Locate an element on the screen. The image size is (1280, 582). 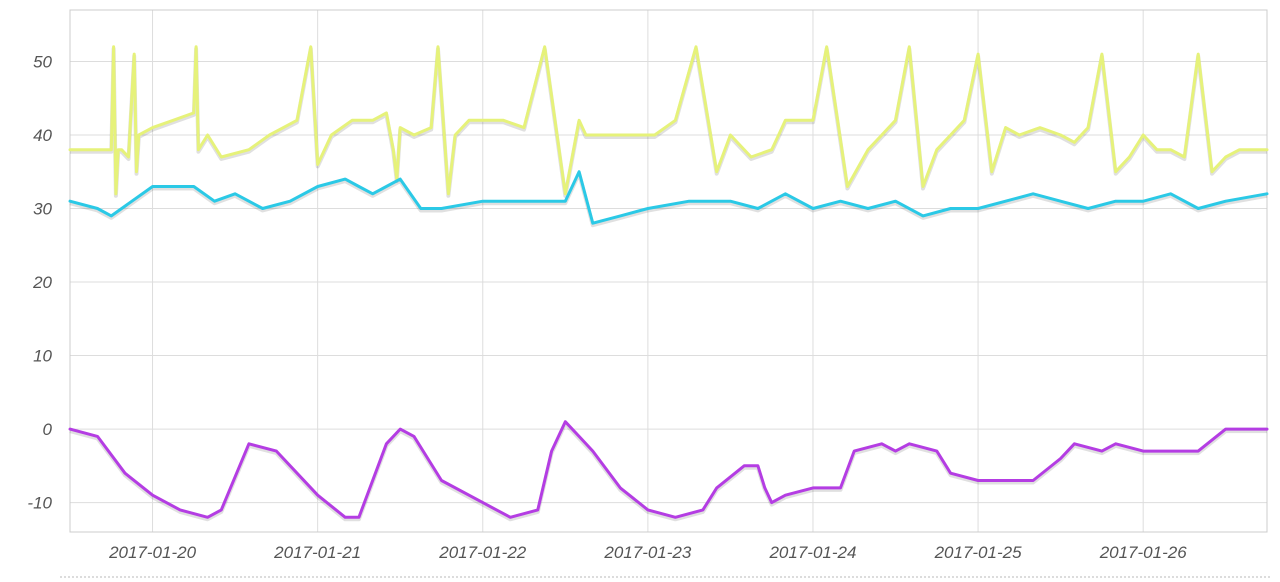
series-line-shadow is located at coordinates (668, 199).